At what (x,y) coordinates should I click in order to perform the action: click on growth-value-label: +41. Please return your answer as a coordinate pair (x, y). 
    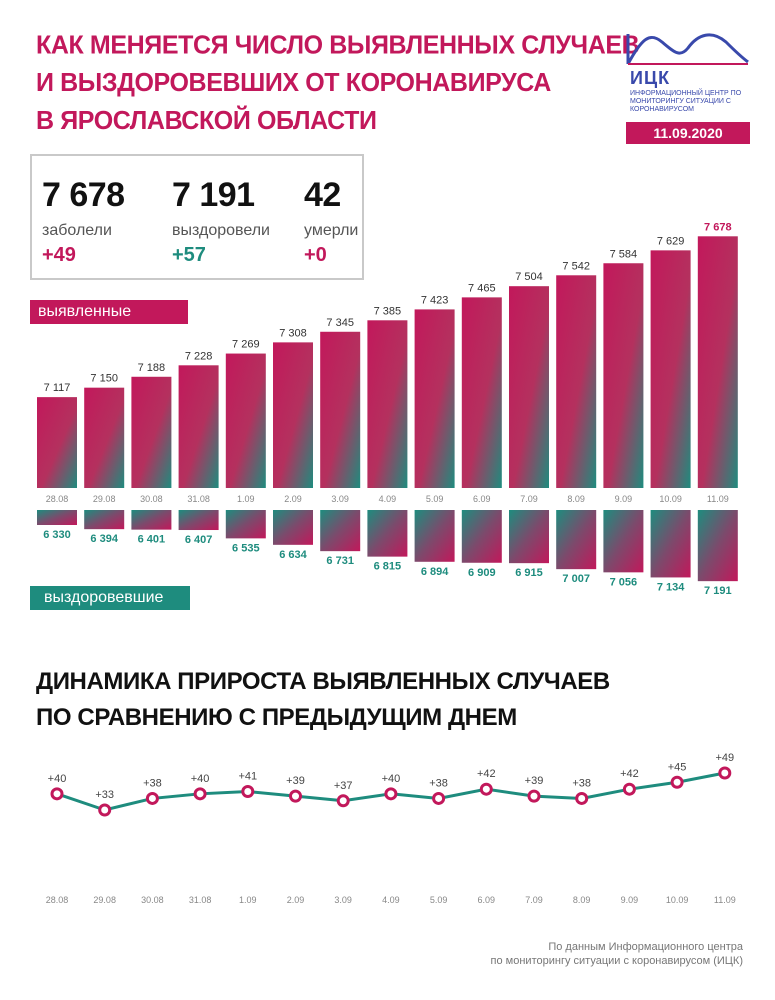
    Looking at the image, I should click on (247, 777).